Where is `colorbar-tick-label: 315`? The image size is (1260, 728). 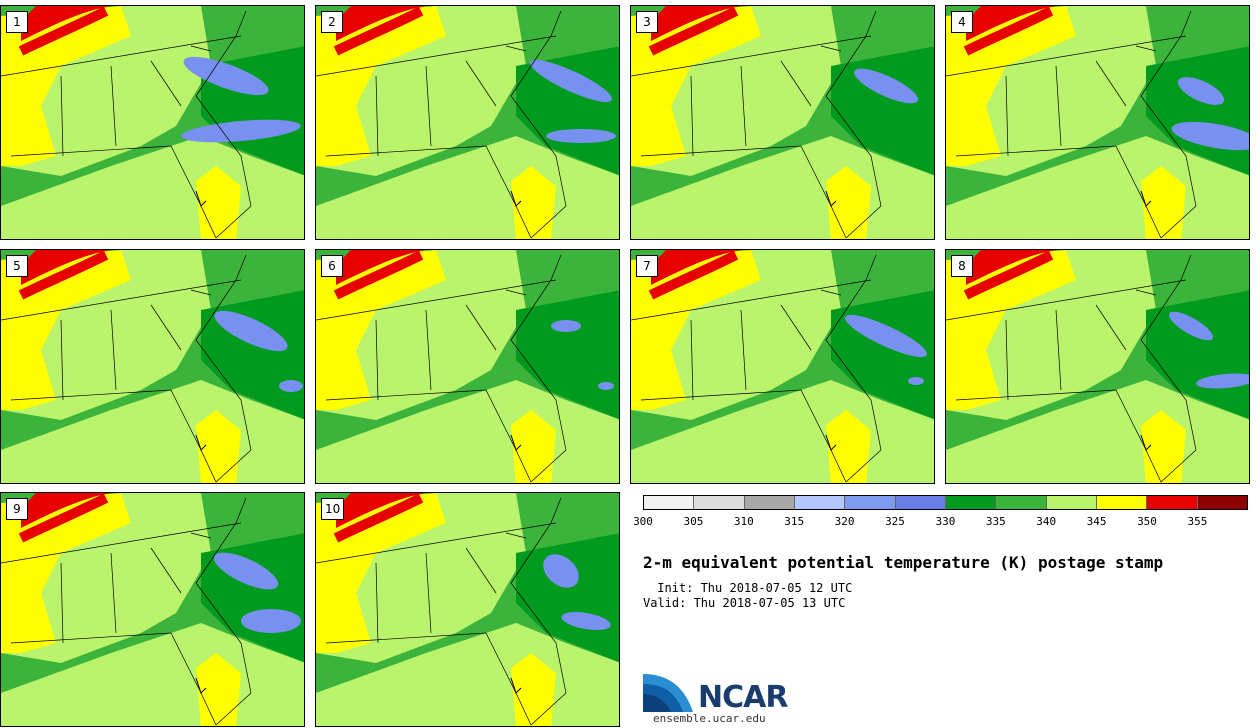
colorbar-tick-label: 315 is located at coordinates (794, 521).